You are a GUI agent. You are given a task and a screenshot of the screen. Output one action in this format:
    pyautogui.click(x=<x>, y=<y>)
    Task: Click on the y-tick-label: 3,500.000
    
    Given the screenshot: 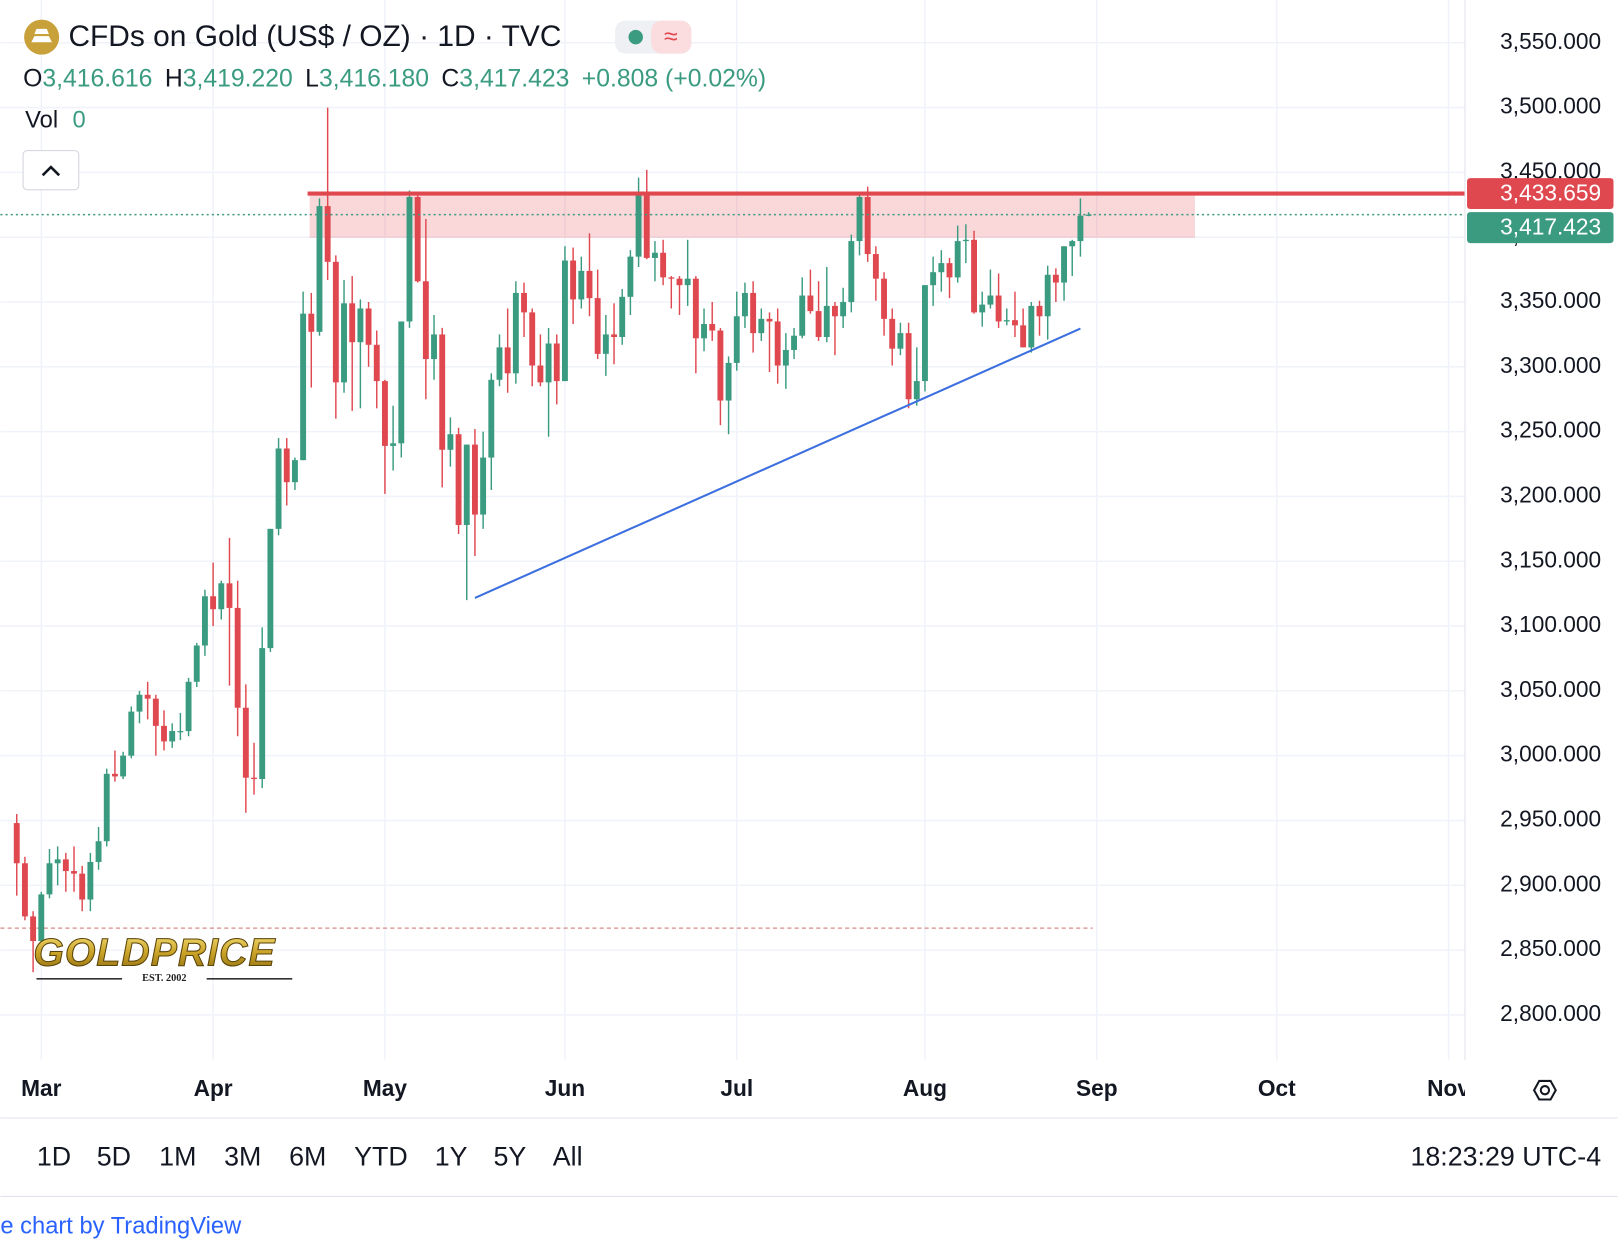 What is the action you would take?
    pyautogui.click(x=1550, y=106)
    